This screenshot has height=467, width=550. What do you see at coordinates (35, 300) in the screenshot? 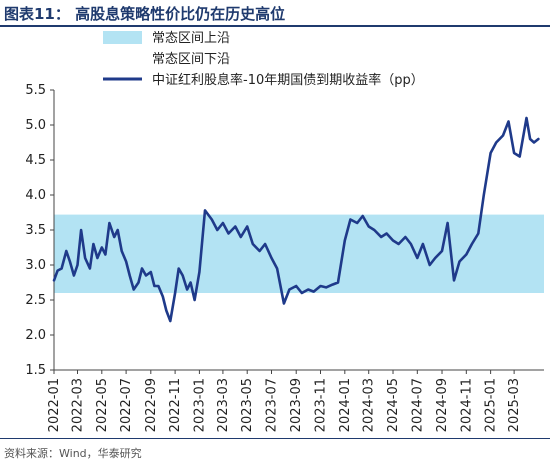
I see `y-tick-label: 2.5` at bounding box center [35, 300].